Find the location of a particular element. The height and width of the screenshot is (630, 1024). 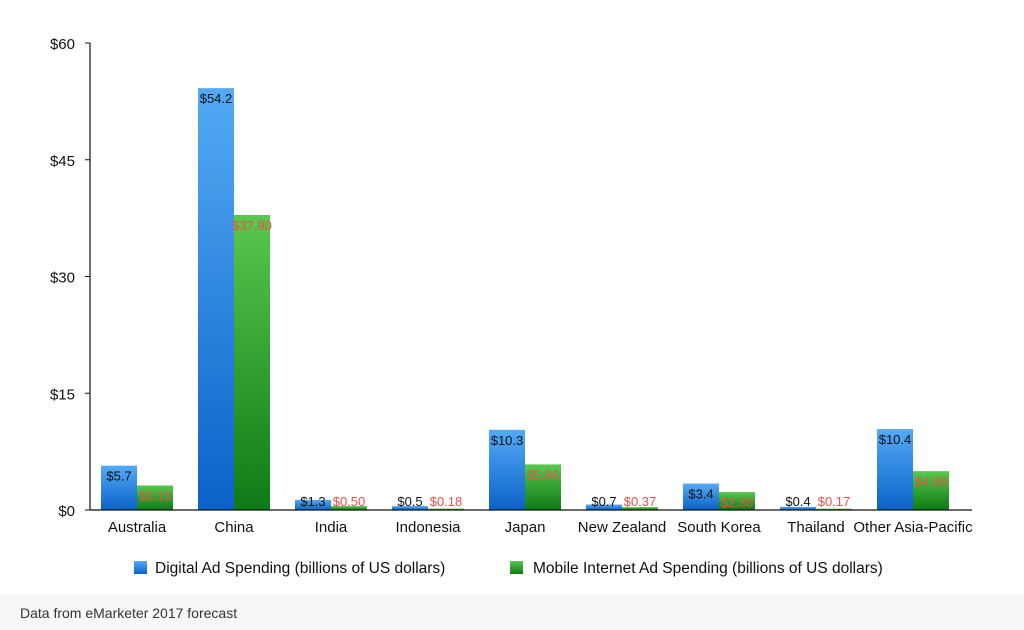

data-label-mobile-india: $0.50 is located at coordinates (349, 501).